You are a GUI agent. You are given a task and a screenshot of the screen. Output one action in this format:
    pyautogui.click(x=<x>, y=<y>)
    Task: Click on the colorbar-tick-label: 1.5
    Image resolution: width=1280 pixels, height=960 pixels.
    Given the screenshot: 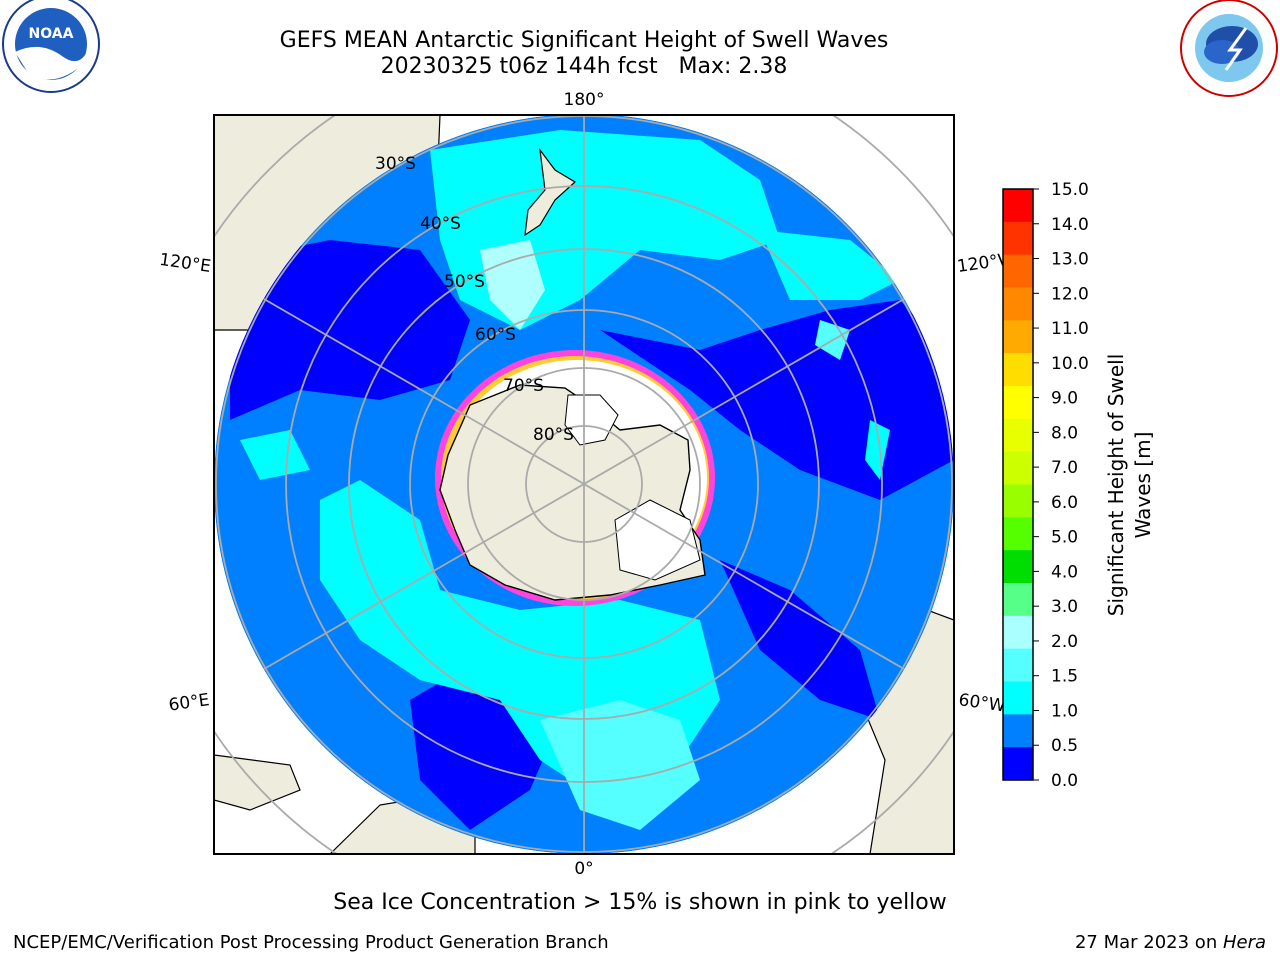 What is the action you would take?
    pyautogui.click(x=1064, y=677)
    